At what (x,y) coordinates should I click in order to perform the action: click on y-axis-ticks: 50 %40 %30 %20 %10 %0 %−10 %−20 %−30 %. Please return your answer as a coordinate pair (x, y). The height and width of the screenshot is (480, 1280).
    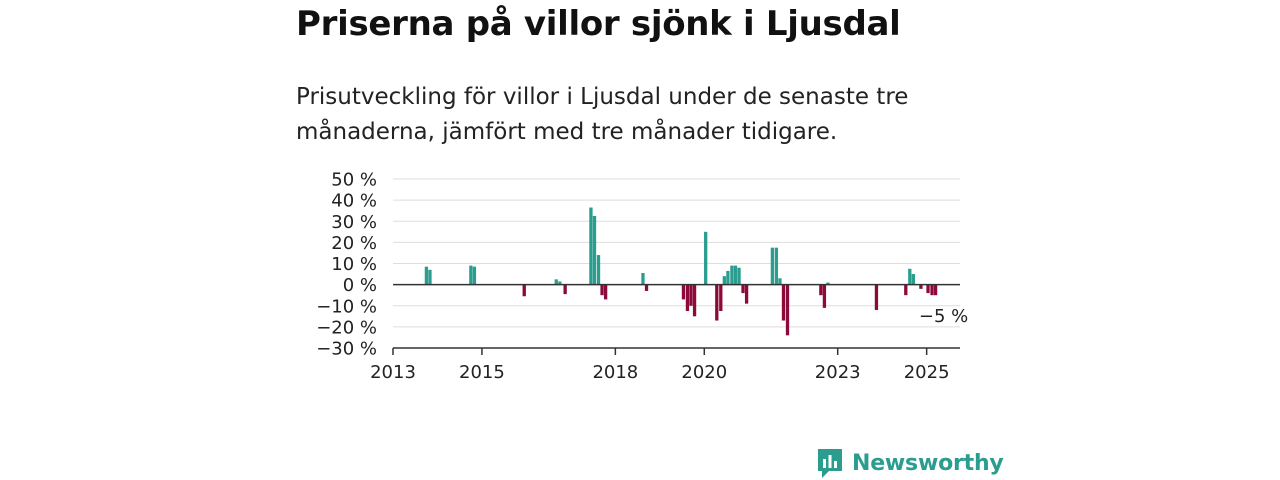
    Looking at the image, I should click on (346, 265).